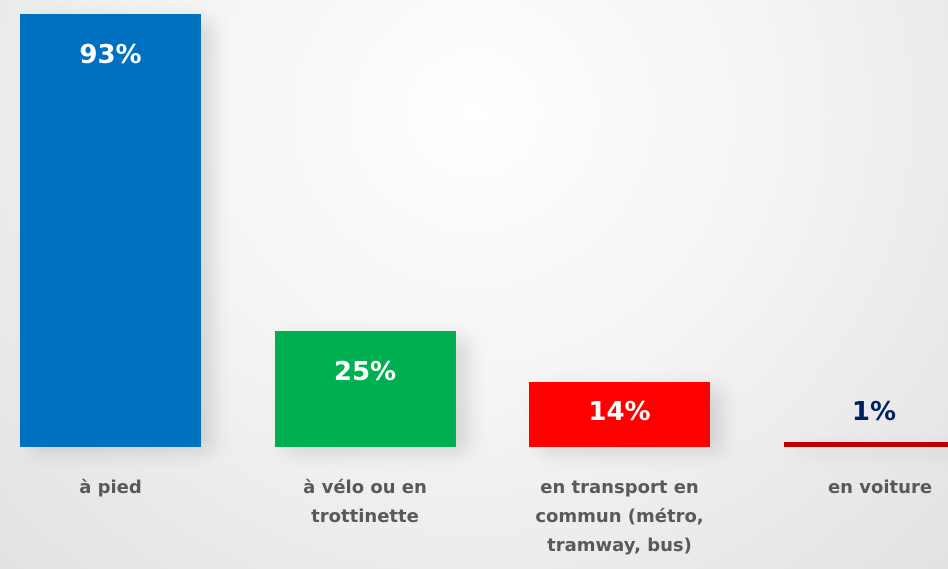 The height and width of the screenshot is (569, 948). I want to click on category-label: en voiture, so click(880, 487).